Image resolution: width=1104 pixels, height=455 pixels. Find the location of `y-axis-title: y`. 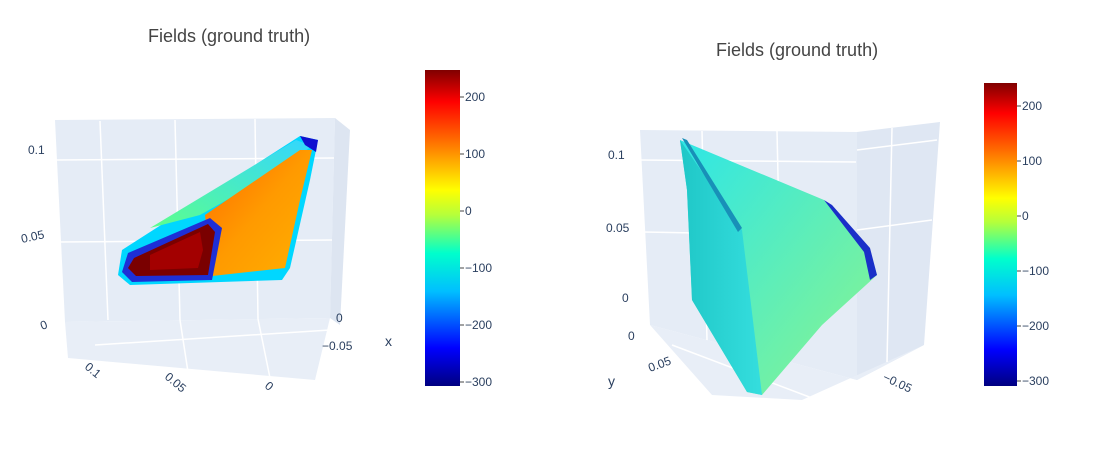

y-axis-title: y is located at coordinates (611, 381).